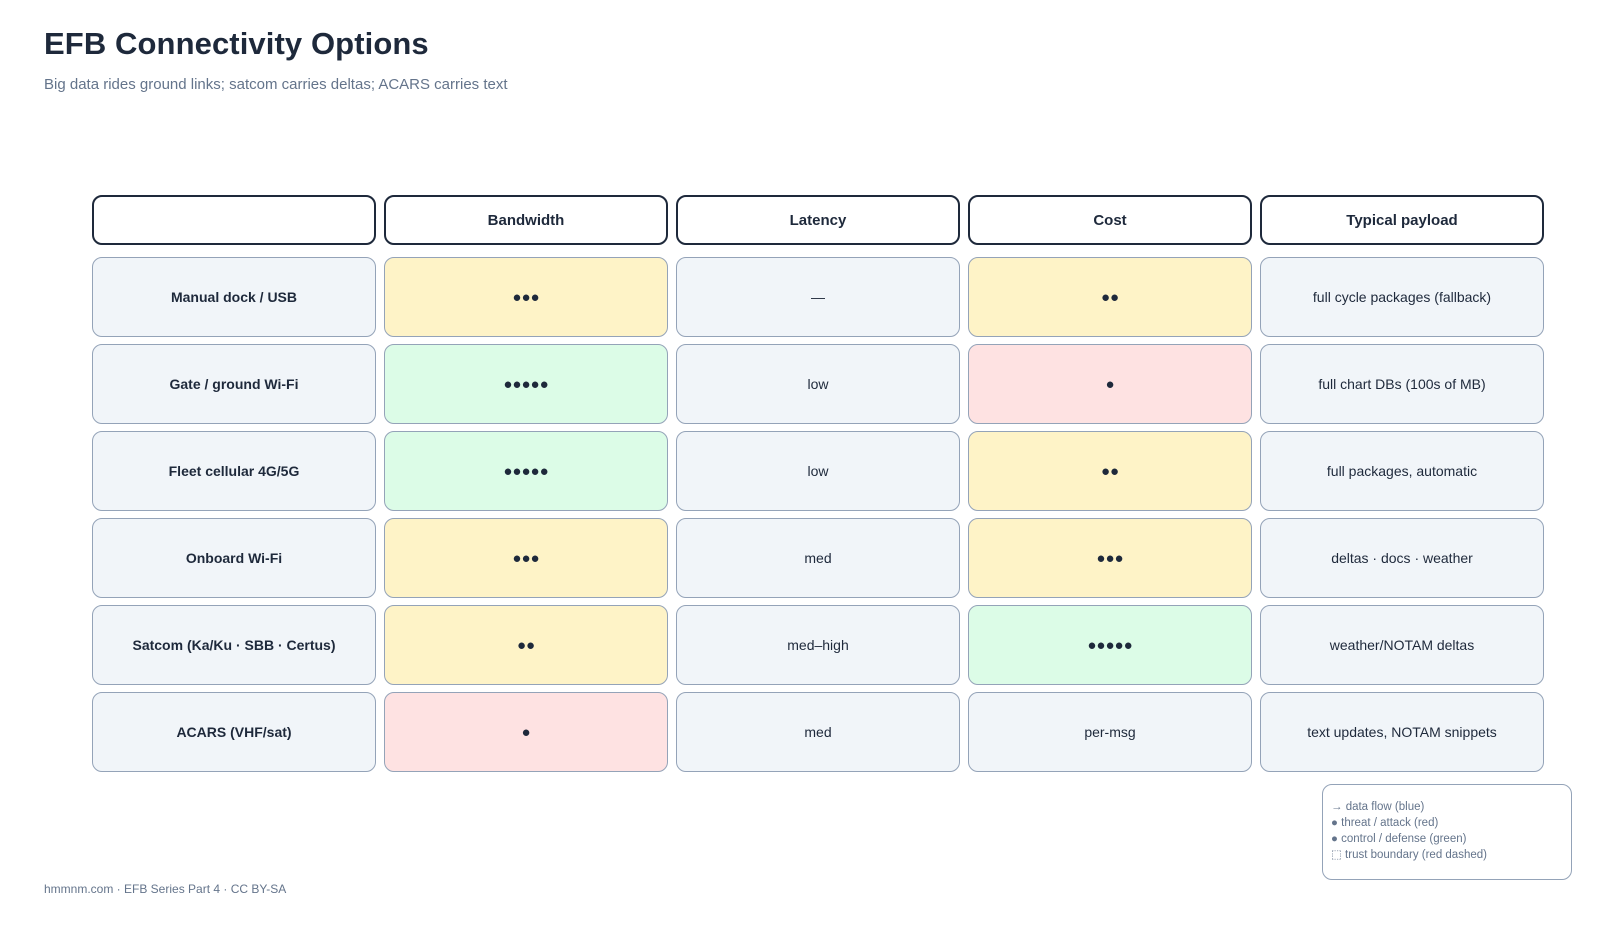 This screenshot has height=932, width=1600. What do you see at coordinates (234, 297) in the screenshot?
I see `row-label: Manual dock / USB` at bounding box center [234, 297].